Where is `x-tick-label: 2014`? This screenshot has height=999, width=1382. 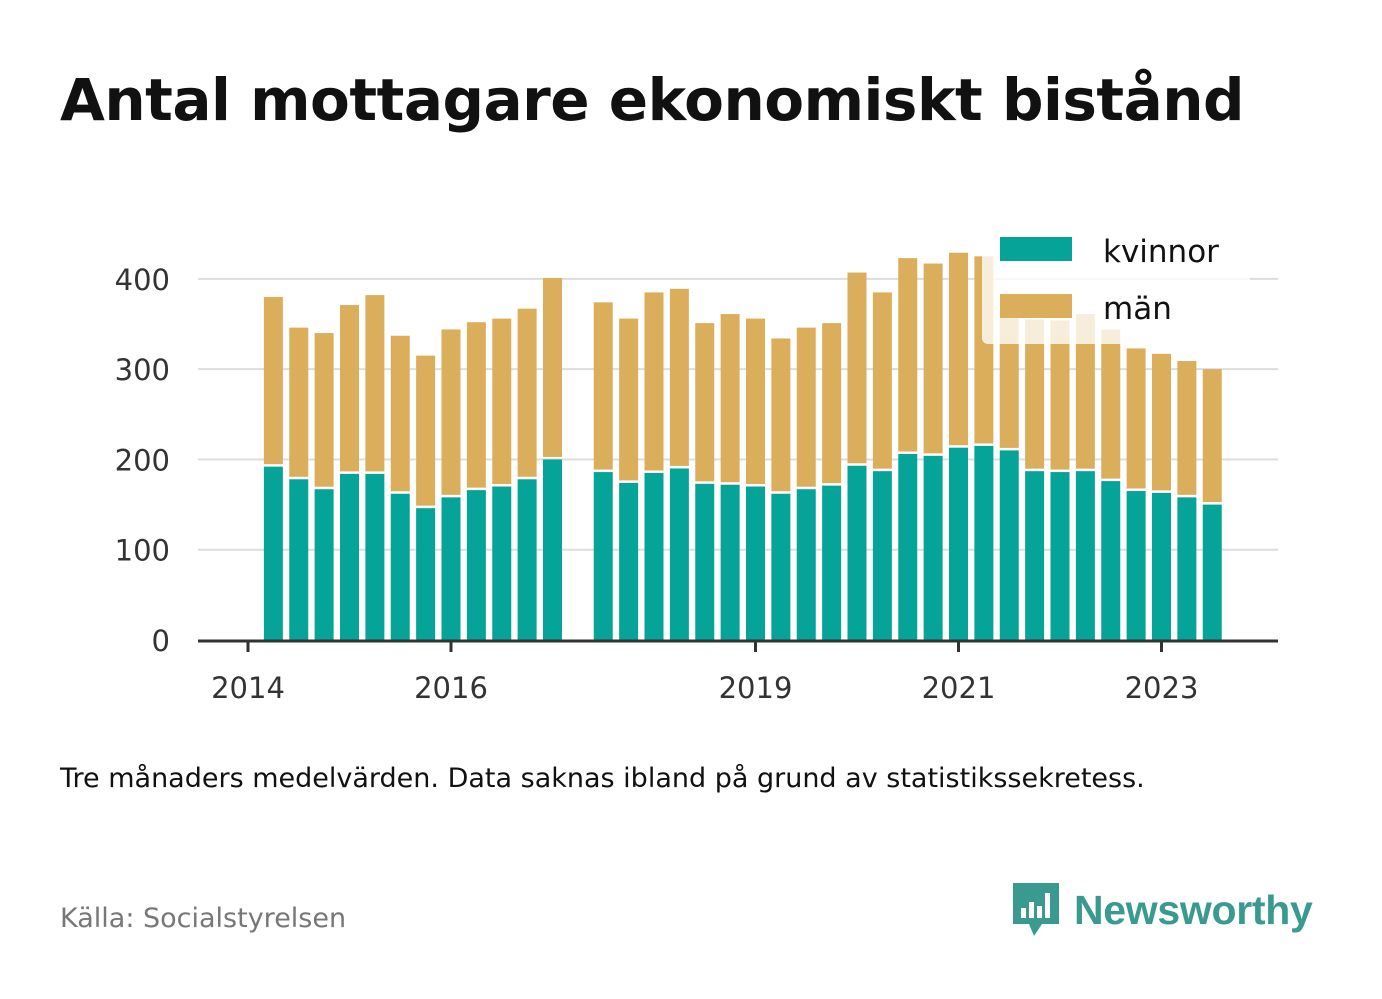
x-tick-label: 2014 is located at coordinates (248, 688).